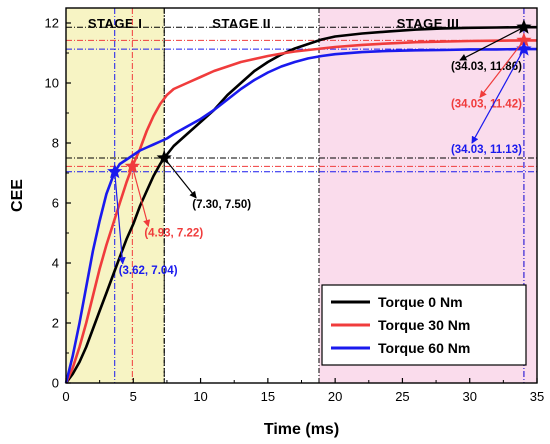 Image resolution: width=550 pixels, height=444 pixels. Describe the element at coordinates (200, 396) in the screenshot. I see `x-tick-label: 10` at that location.